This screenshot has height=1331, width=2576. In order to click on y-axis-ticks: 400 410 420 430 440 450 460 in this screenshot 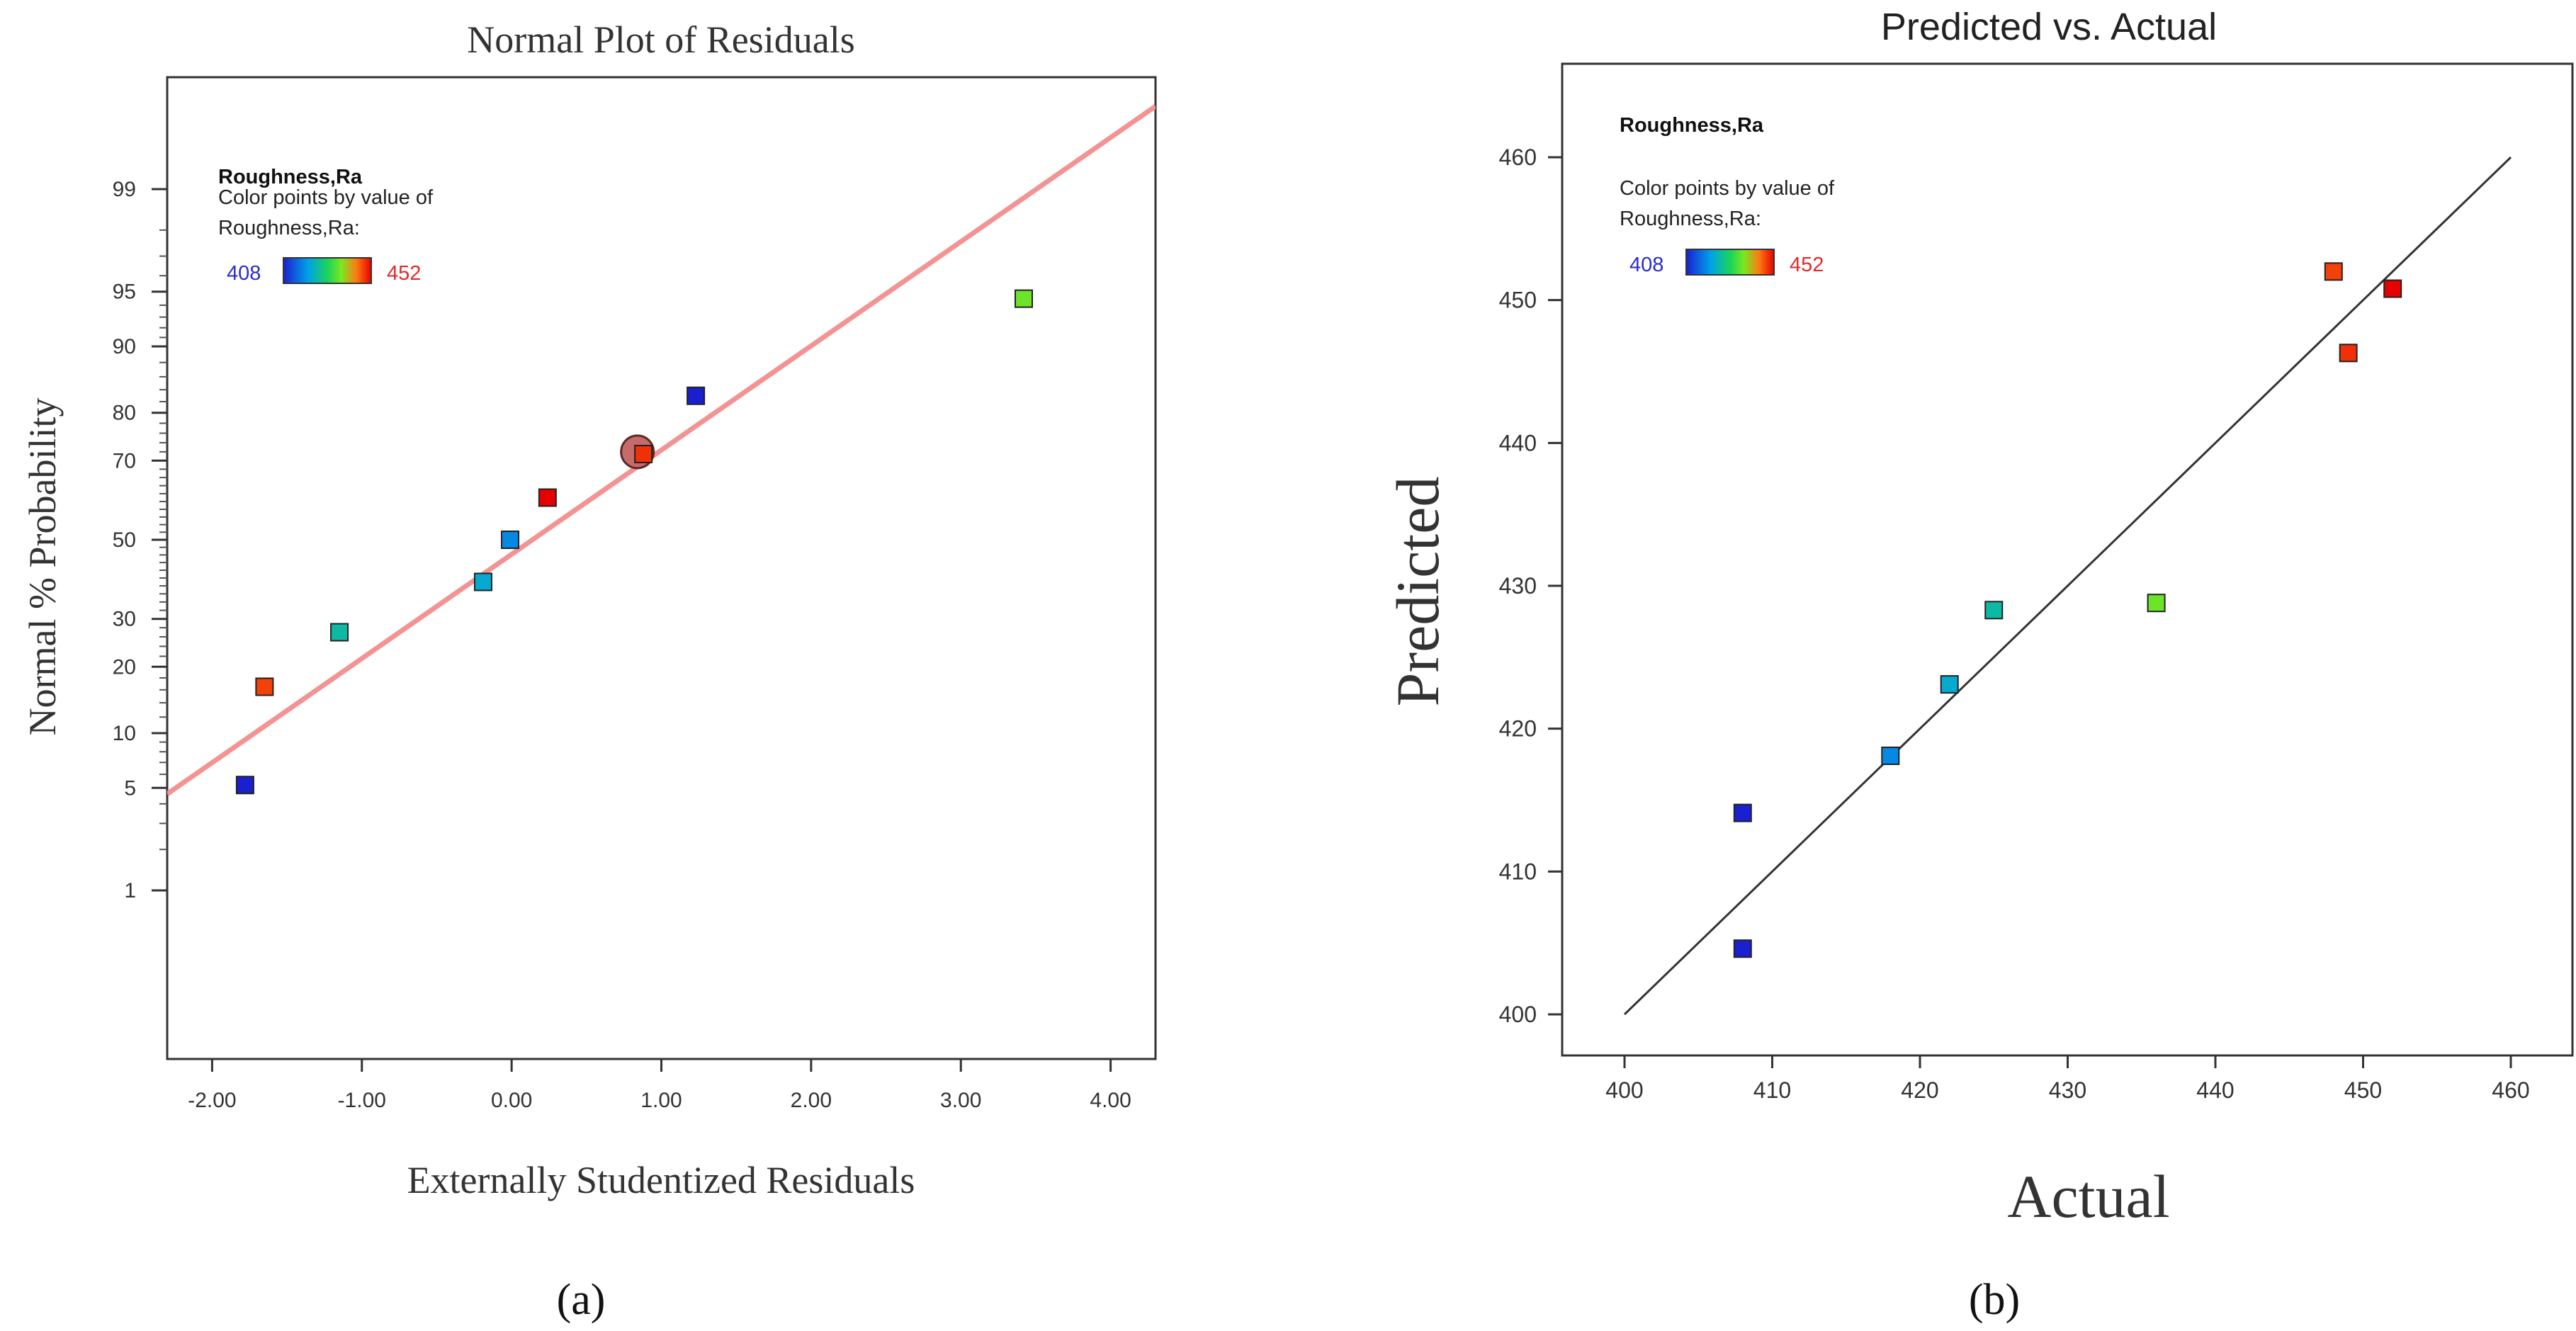, I will do `click(1530, 586)`.